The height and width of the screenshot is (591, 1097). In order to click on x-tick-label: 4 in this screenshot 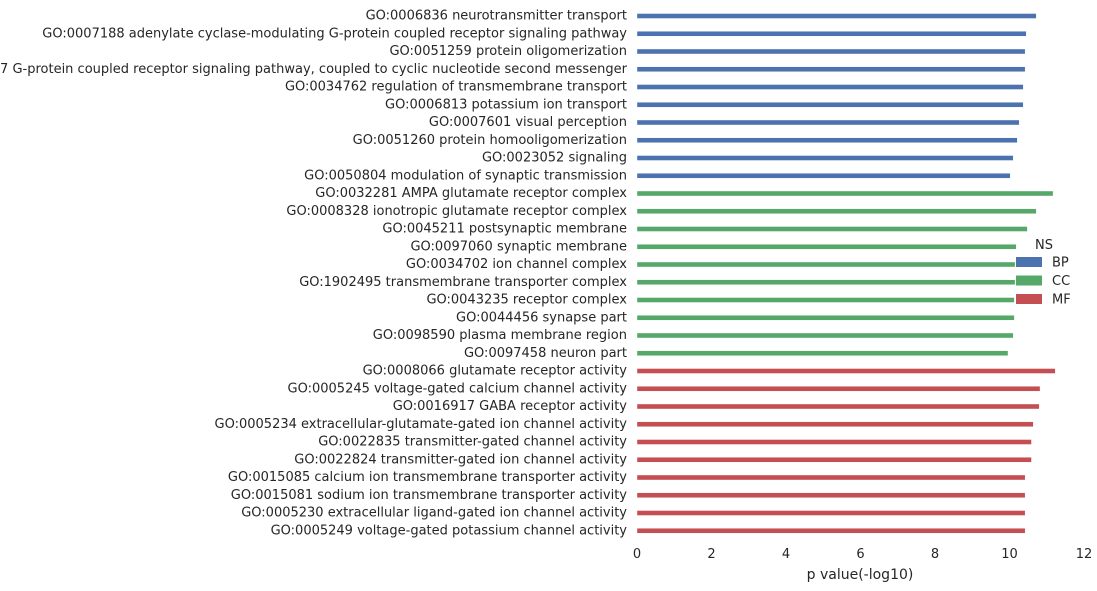, I will do `click(786, 554)`.